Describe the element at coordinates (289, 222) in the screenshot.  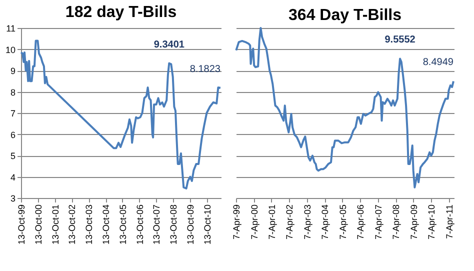
I see `x-tick-label: 7-Apr-02` at that location.